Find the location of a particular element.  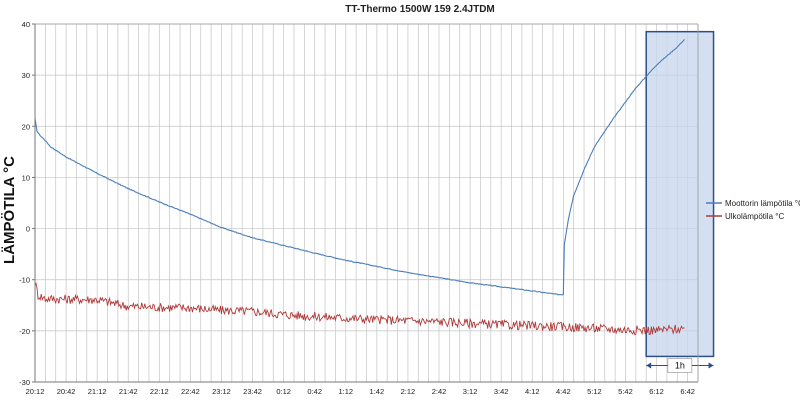

x-tick-label: 6:12 is located at coordinates (656, 391).